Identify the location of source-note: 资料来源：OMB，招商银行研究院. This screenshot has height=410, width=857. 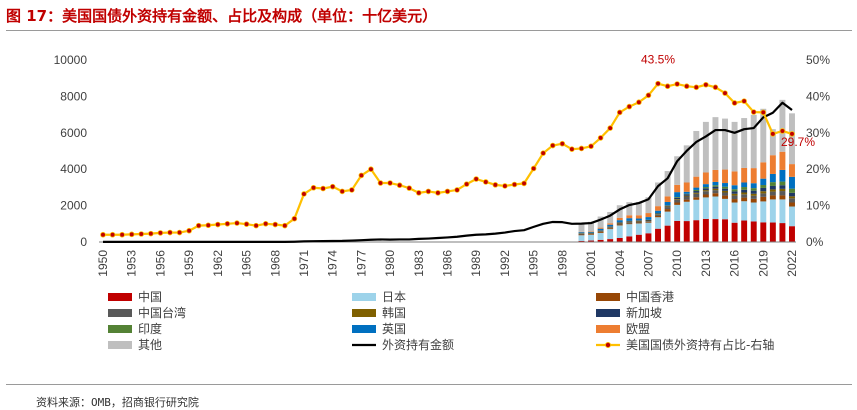
(117, 402).